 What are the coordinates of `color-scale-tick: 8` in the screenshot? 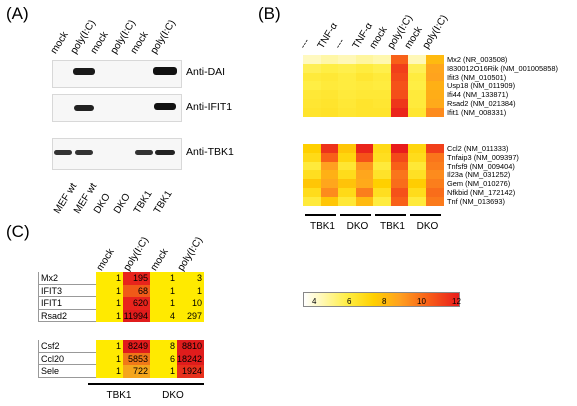 It's located at (384, 301).